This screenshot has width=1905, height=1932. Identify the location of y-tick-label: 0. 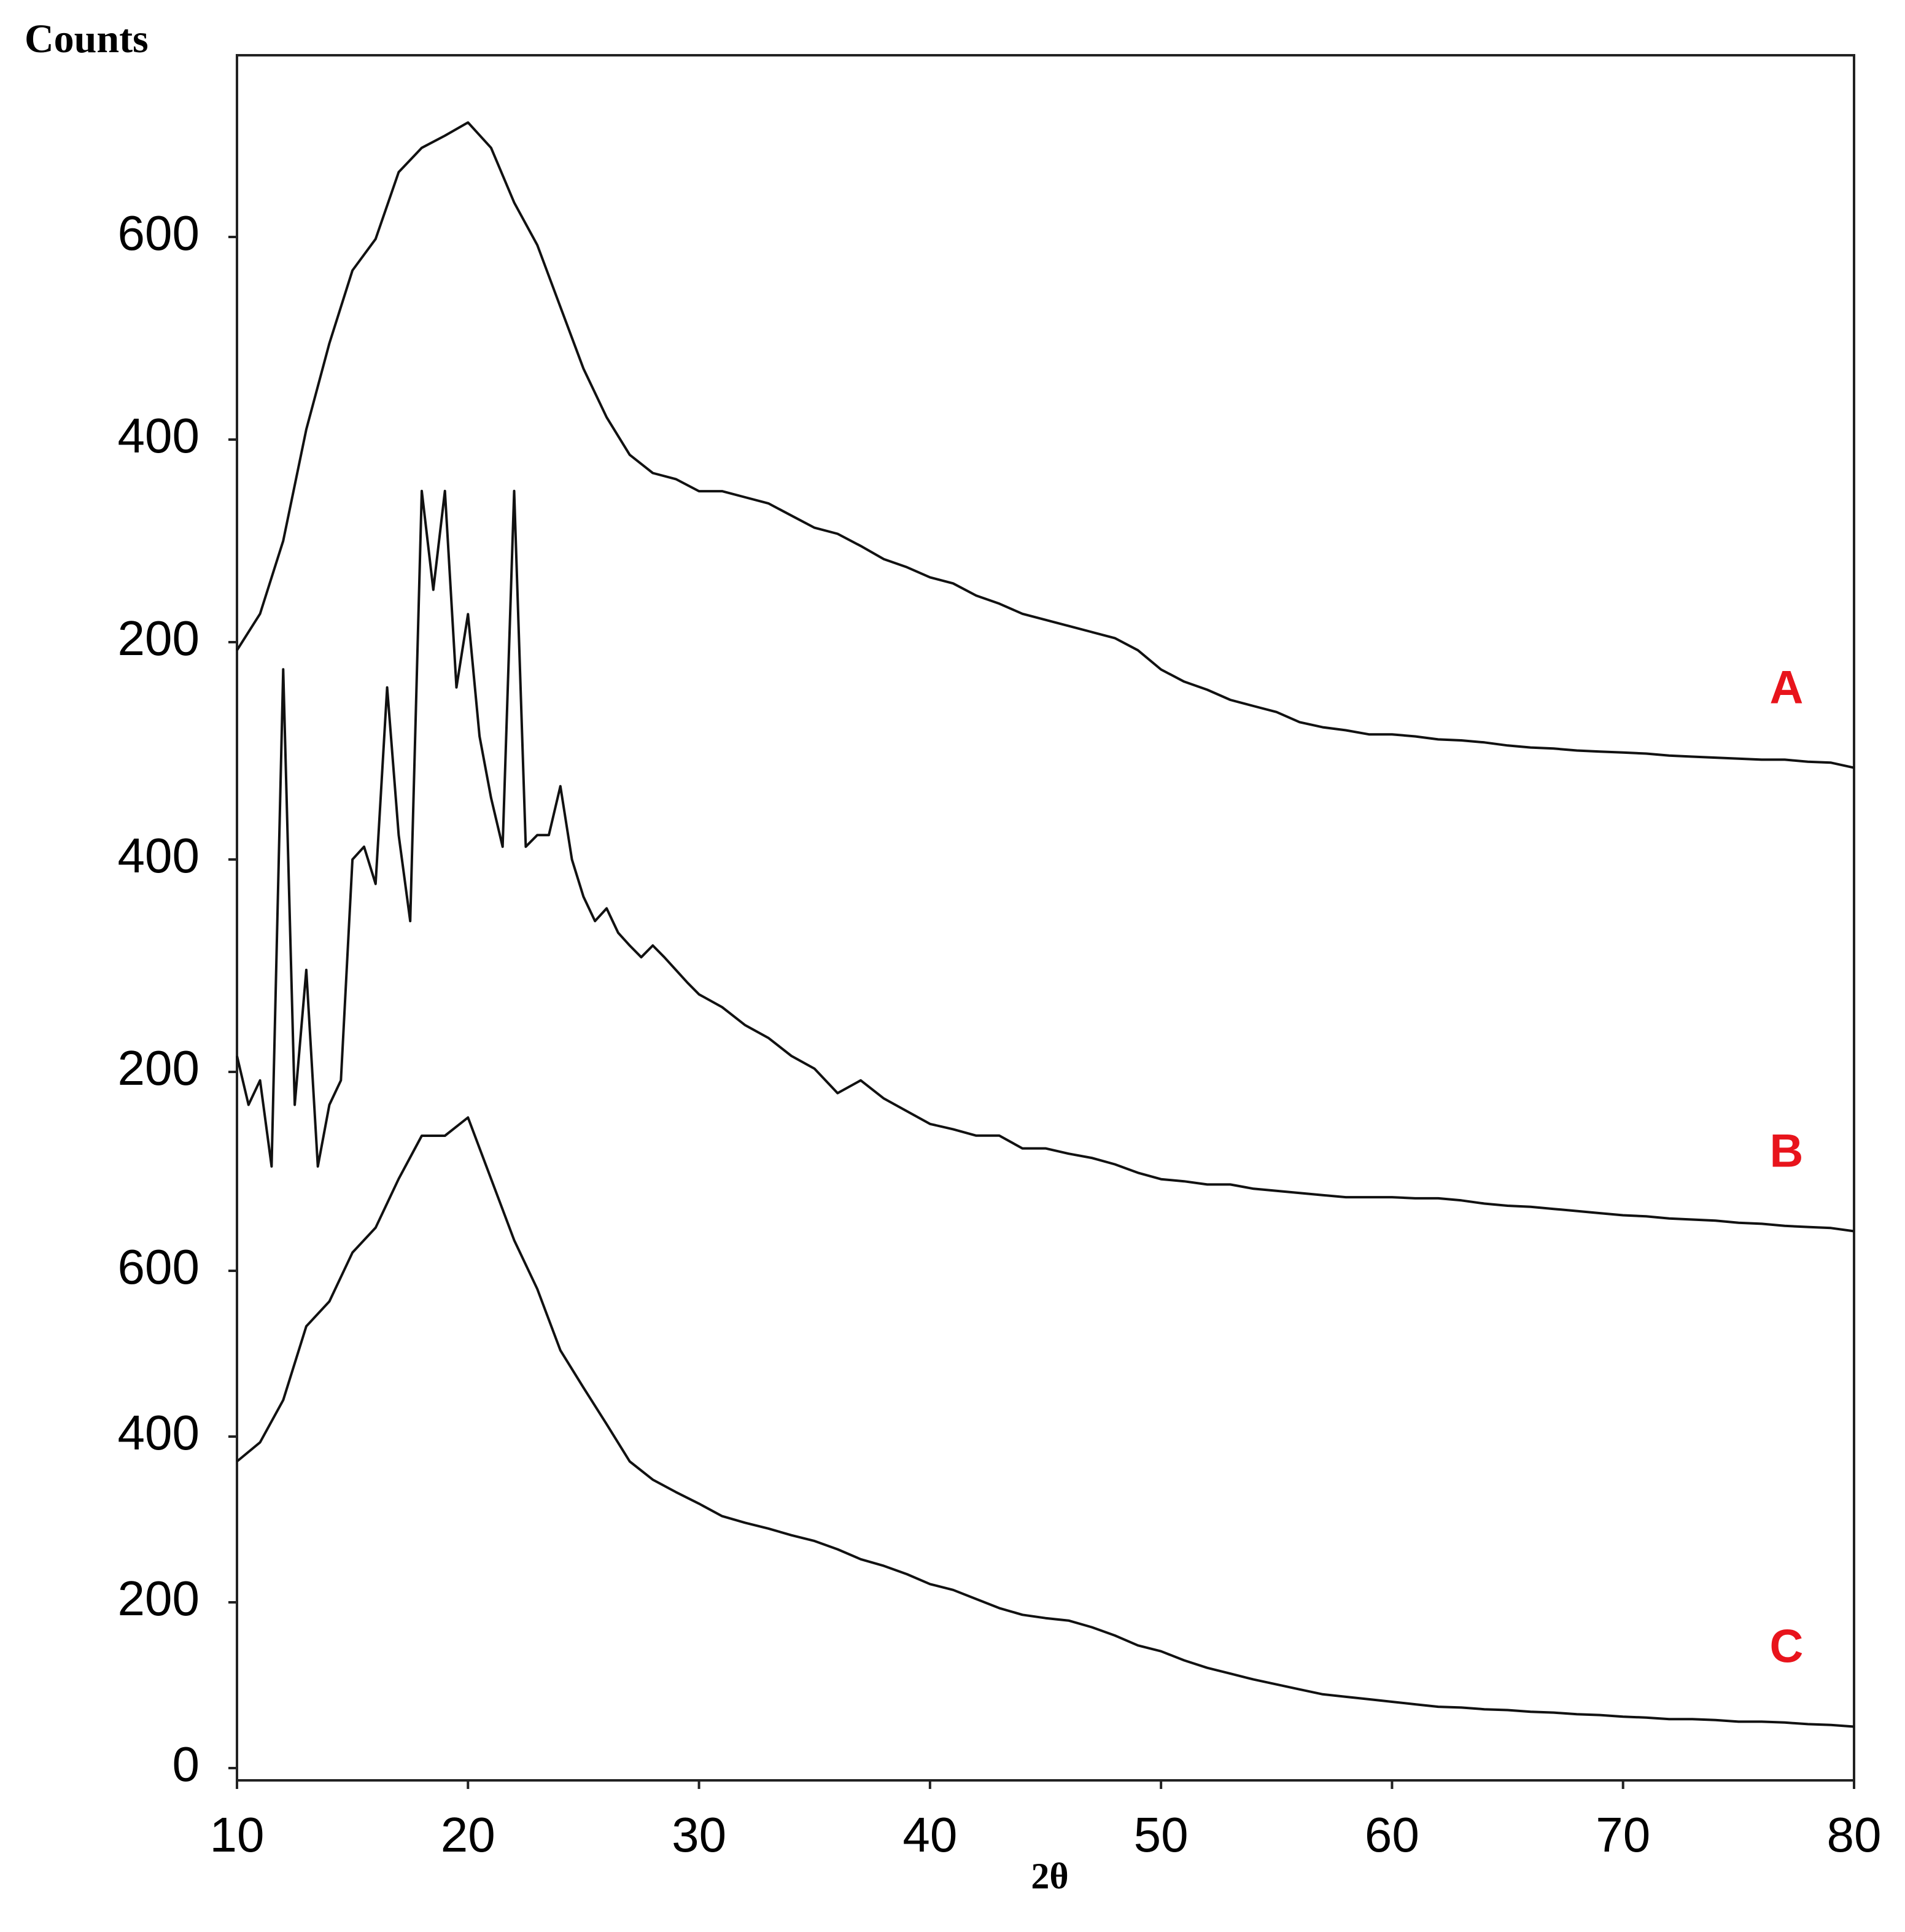
(186, 1764).